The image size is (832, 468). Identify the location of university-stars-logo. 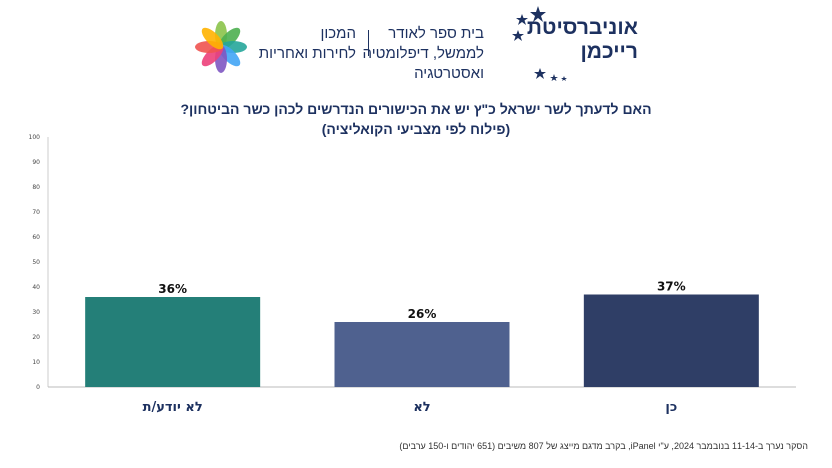
(539, 43).